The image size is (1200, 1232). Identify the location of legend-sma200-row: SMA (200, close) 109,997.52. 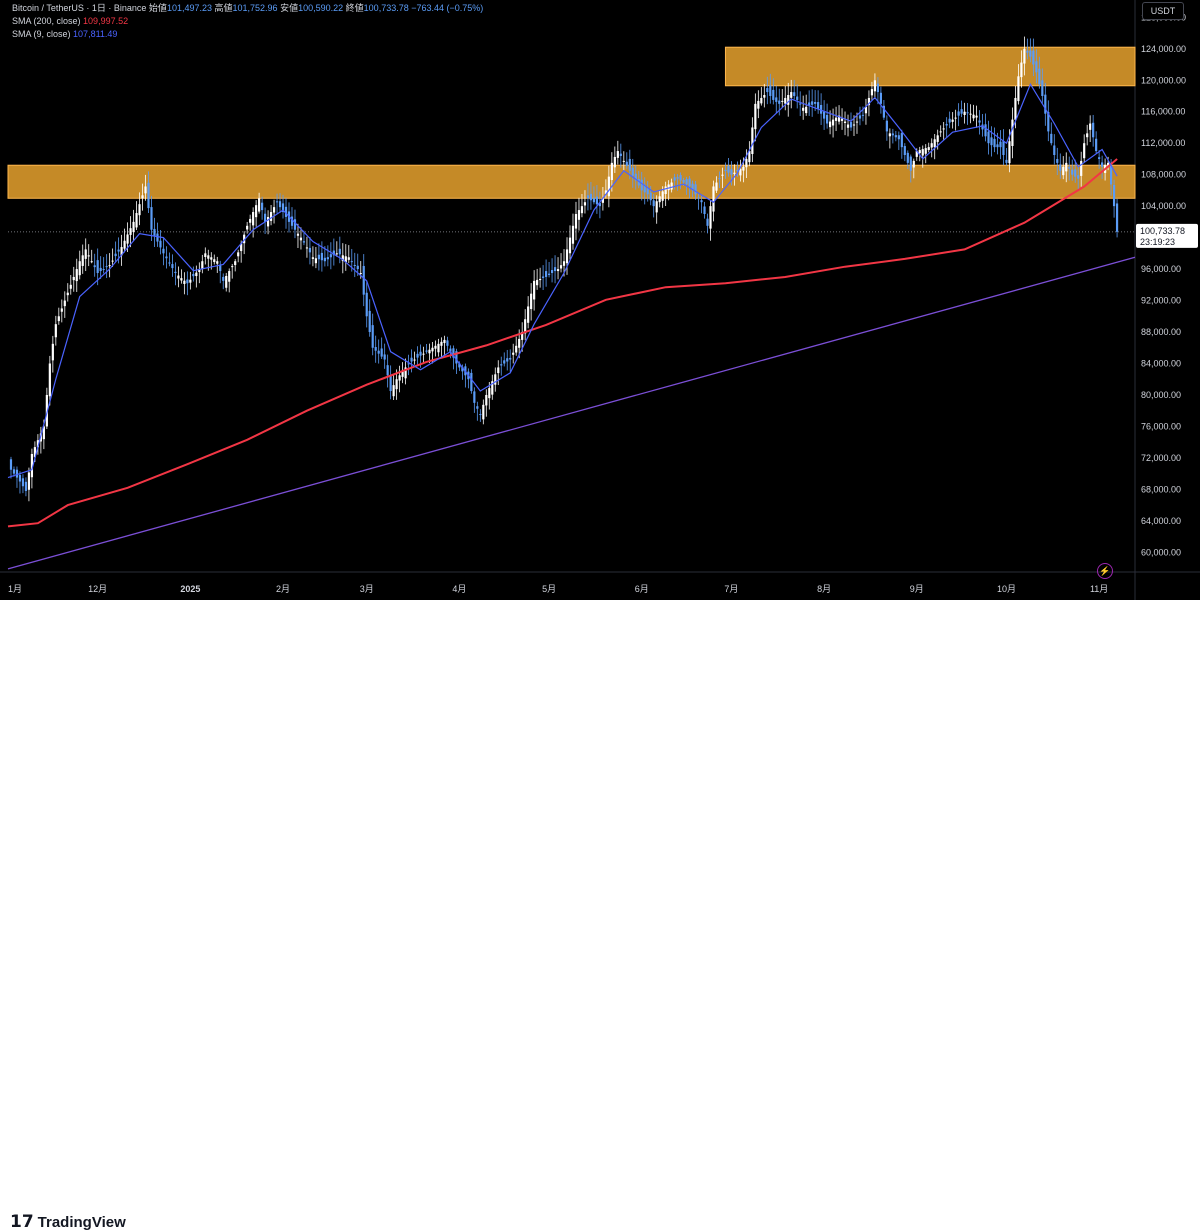
(247, 21).